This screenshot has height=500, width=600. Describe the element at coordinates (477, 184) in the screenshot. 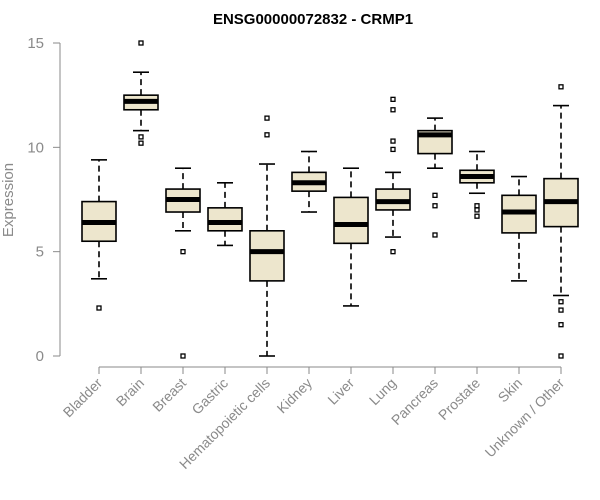

I see `box-prostate` at that location.